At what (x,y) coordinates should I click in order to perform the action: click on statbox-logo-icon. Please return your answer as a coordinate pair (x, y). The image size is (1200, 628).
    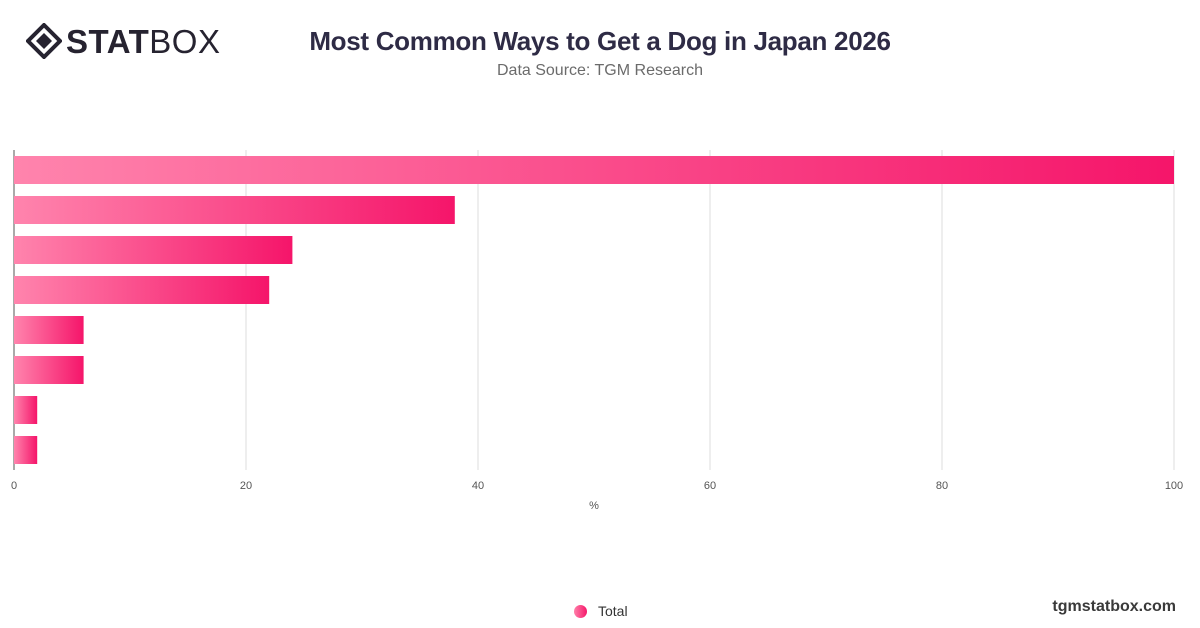
    Looking at the image, I should click on (44, 41).